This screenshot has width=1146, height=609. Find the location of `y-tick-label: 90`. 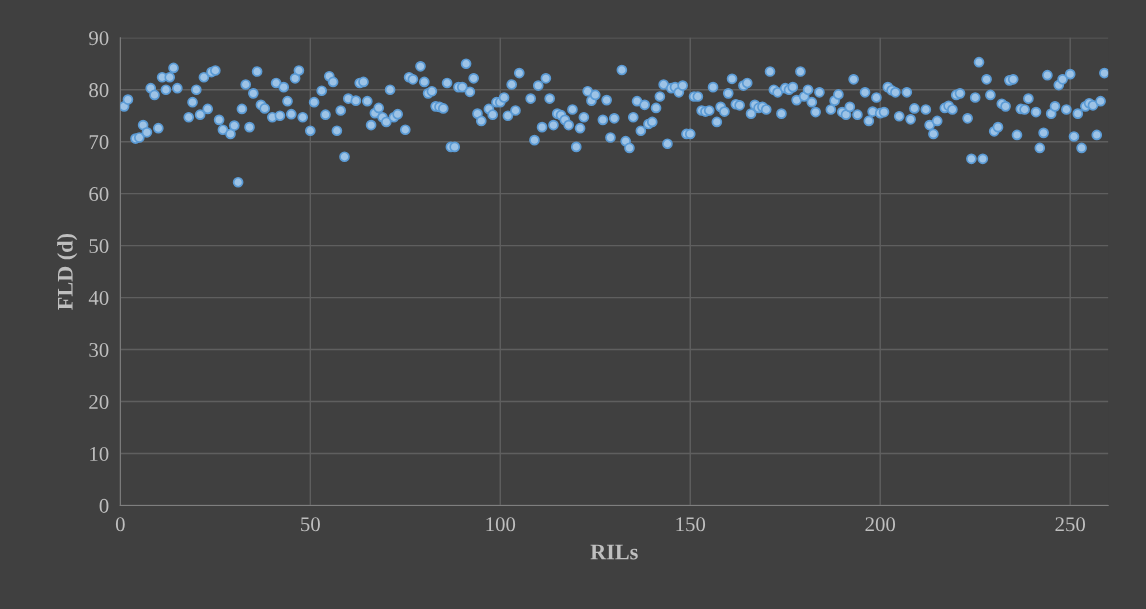

y-tick-label: 90 is located at coordinates (99, 38).